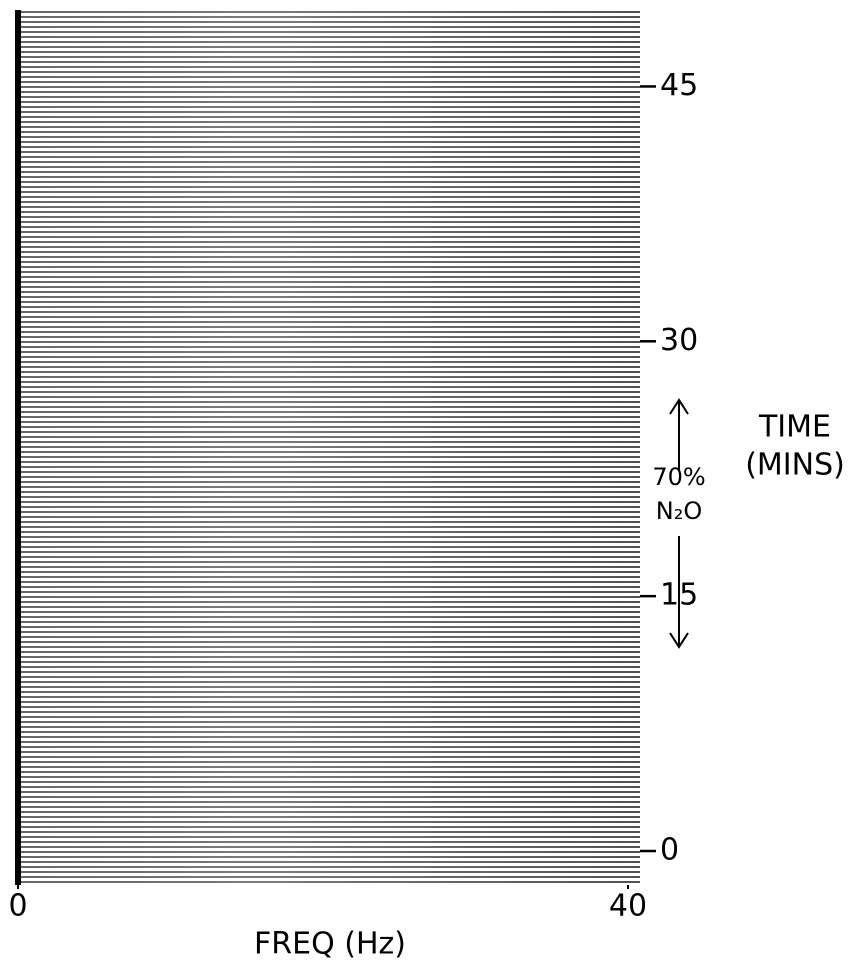  I want to click on x-tick-label: 40, so click(628, 906).